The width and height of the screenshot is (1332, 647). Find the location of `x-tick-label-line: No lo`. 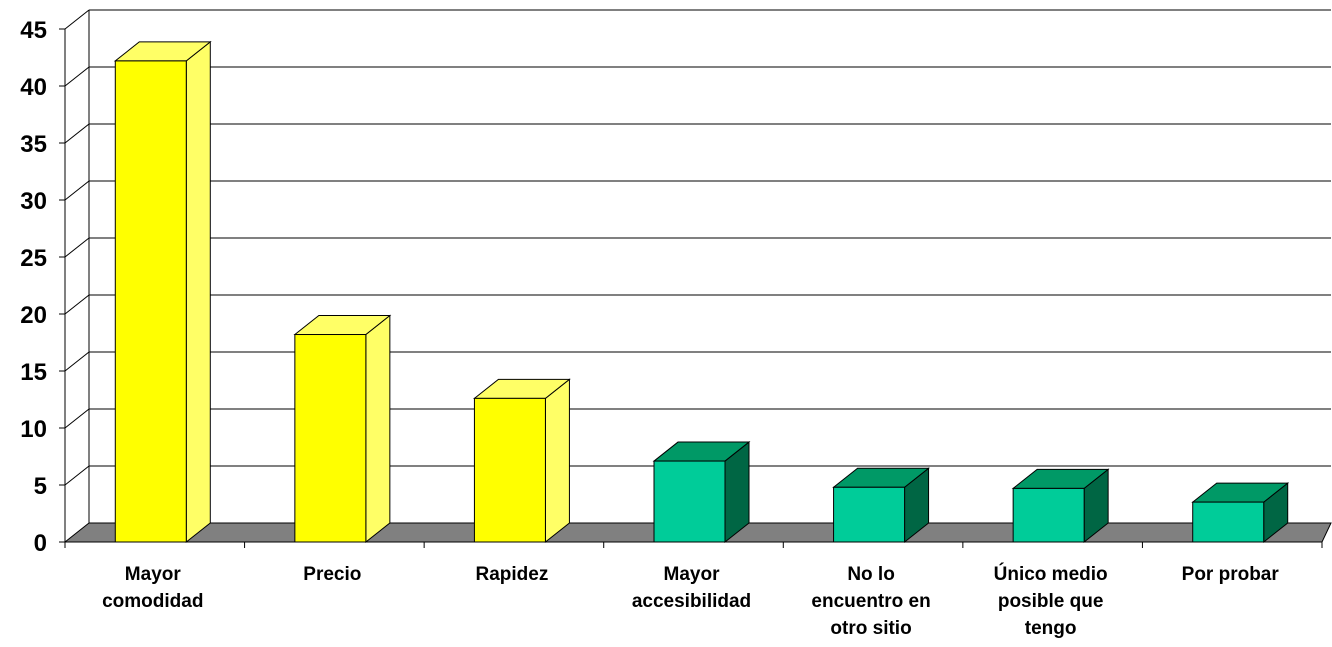

x-tick-label-line: No lo is located at coordinates (871, 574).